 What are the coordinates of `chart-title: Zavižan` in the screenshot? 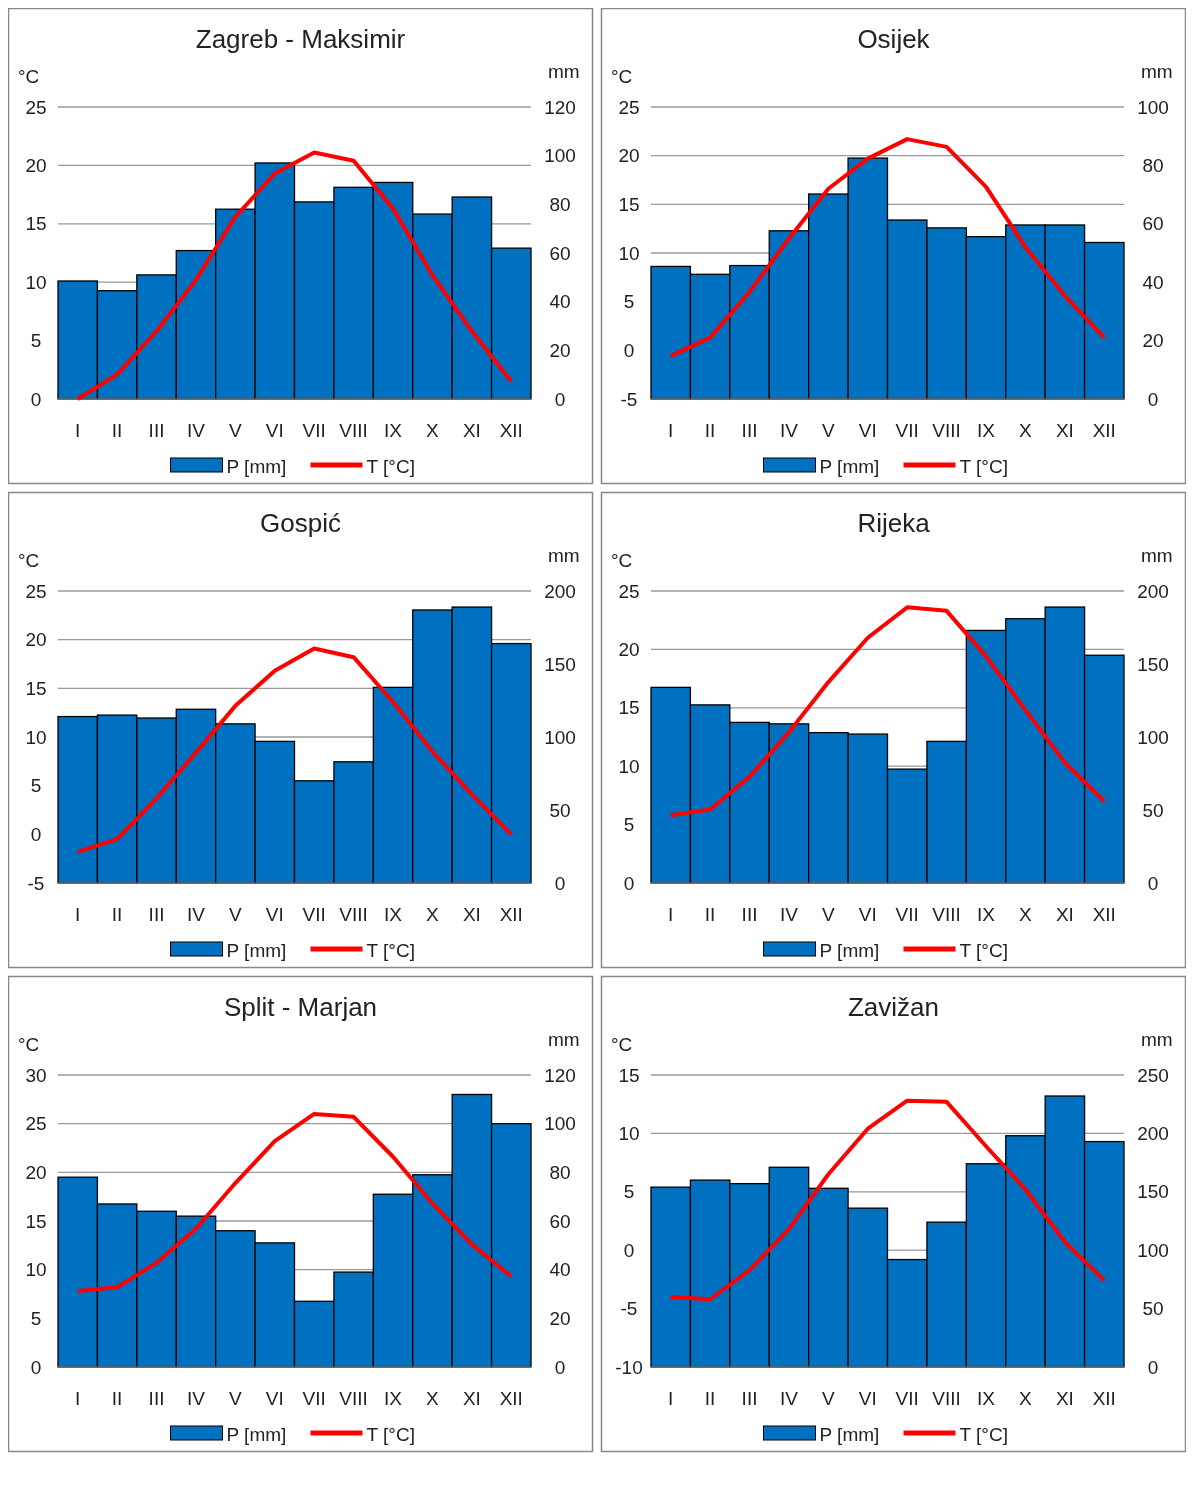 It's located at (893, 1007).